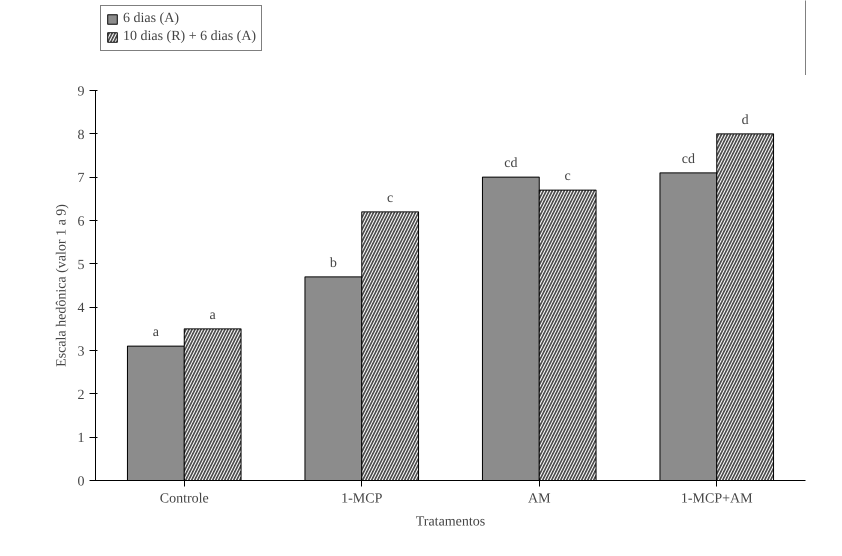 The width and height of the screenshot is (842, 556). What do you see at coordinates (81, 308) in the screenshot?
I see `y-tick-label: 4` at bounding box center [81, 308].